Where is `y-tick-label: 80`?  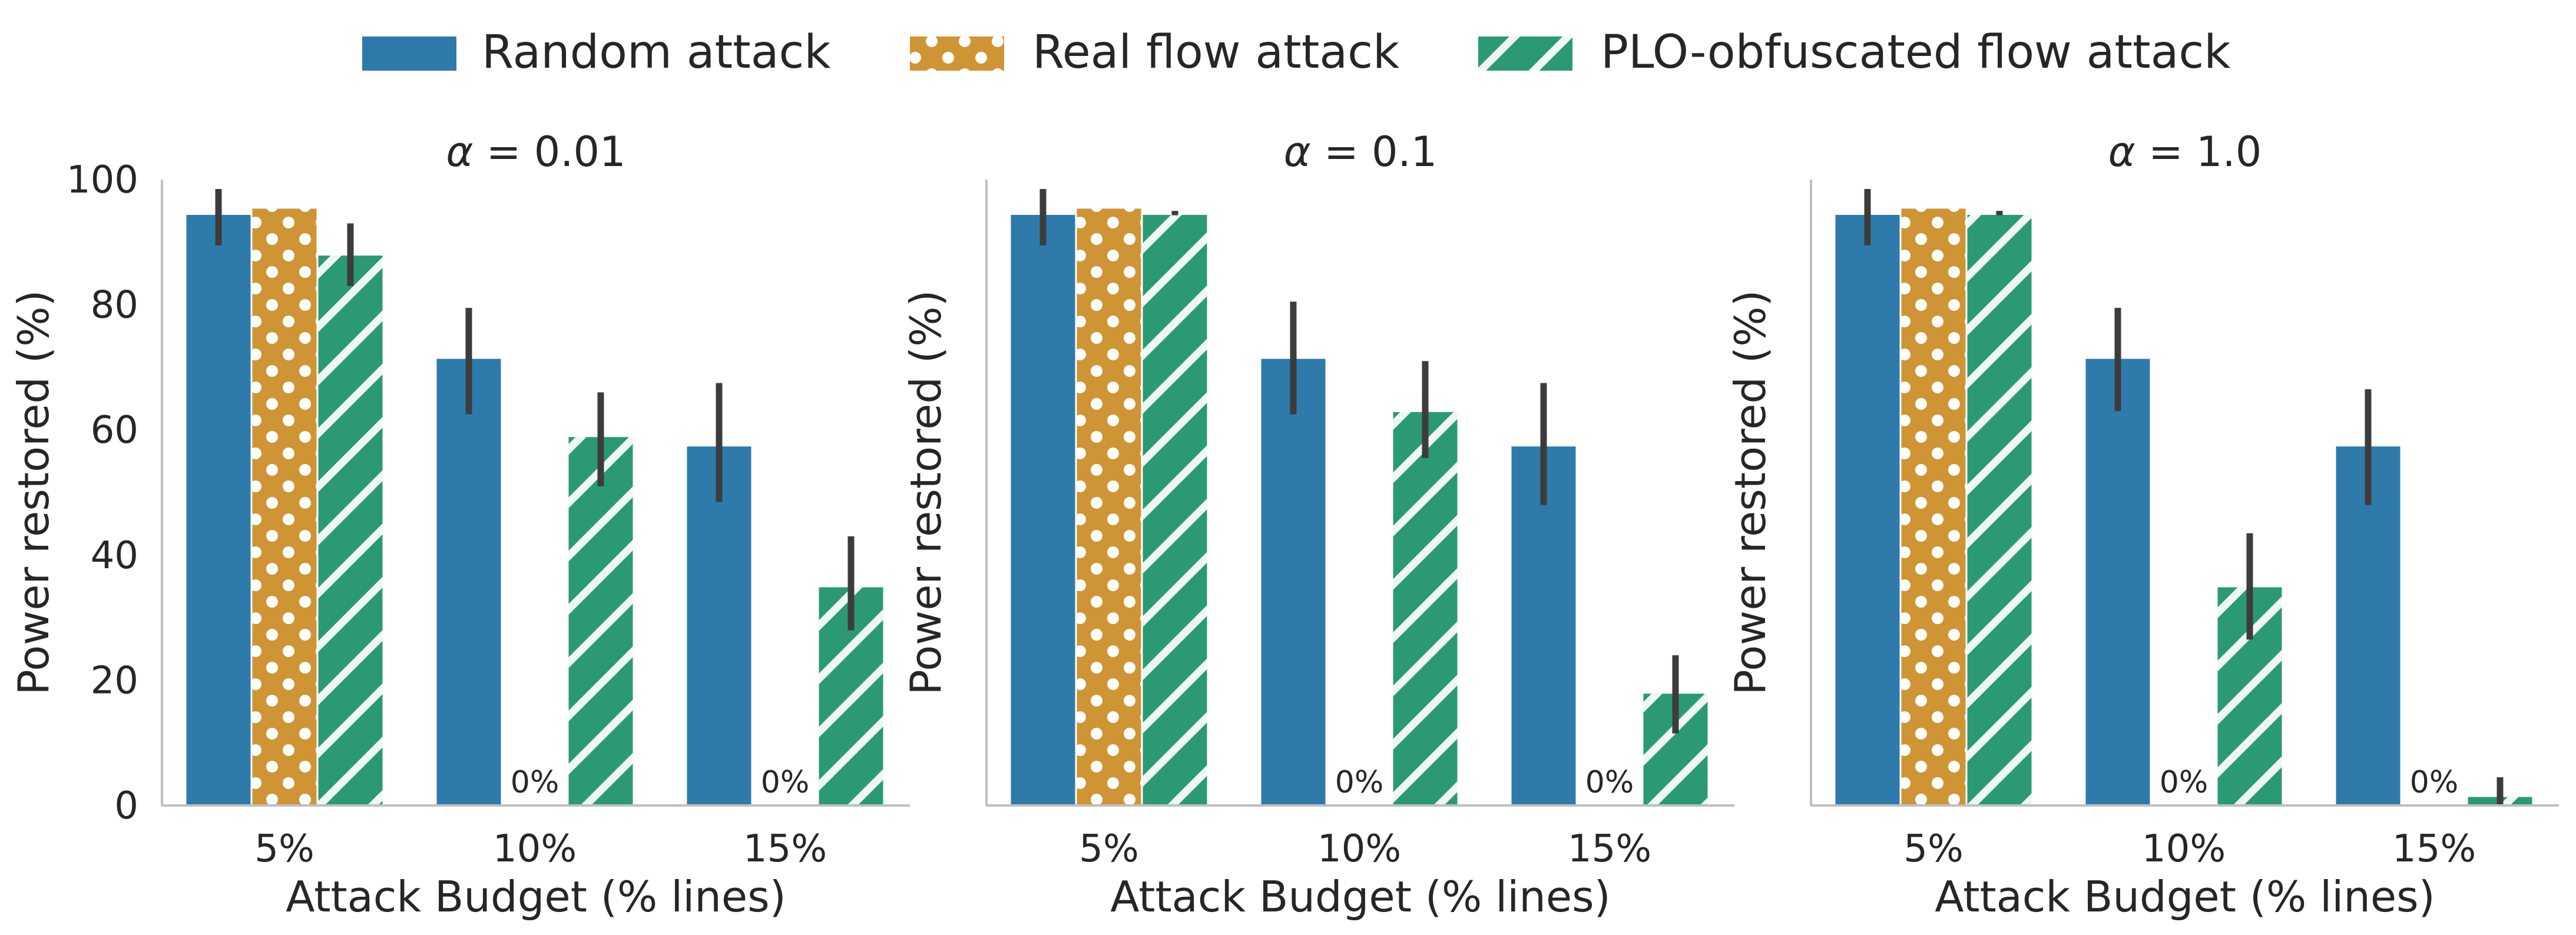 y-tick-label: 80 is located at coordinates (114, 305).